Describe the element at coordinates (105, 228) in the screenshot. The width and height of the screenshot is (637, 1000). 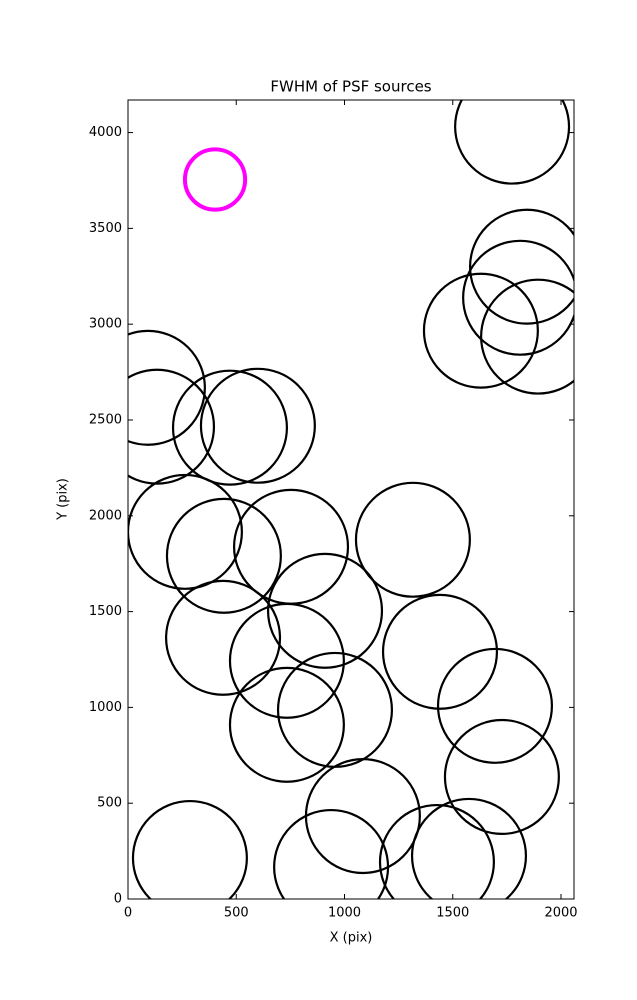
I see `y-tick-label: 3500` at that location.